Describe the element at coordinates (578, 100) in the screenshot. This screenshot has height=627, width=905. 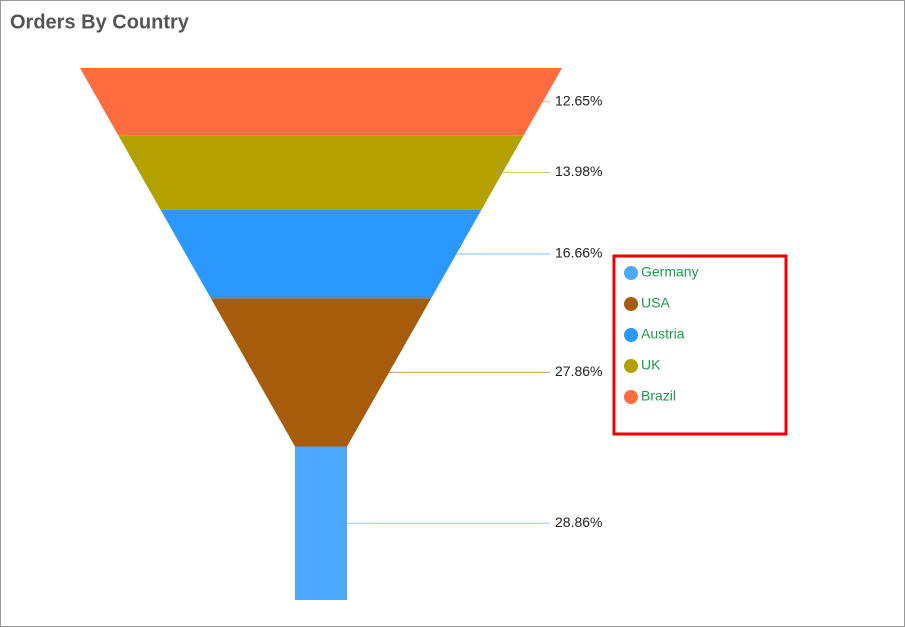
I see `data-label: 12.65%` at that location.